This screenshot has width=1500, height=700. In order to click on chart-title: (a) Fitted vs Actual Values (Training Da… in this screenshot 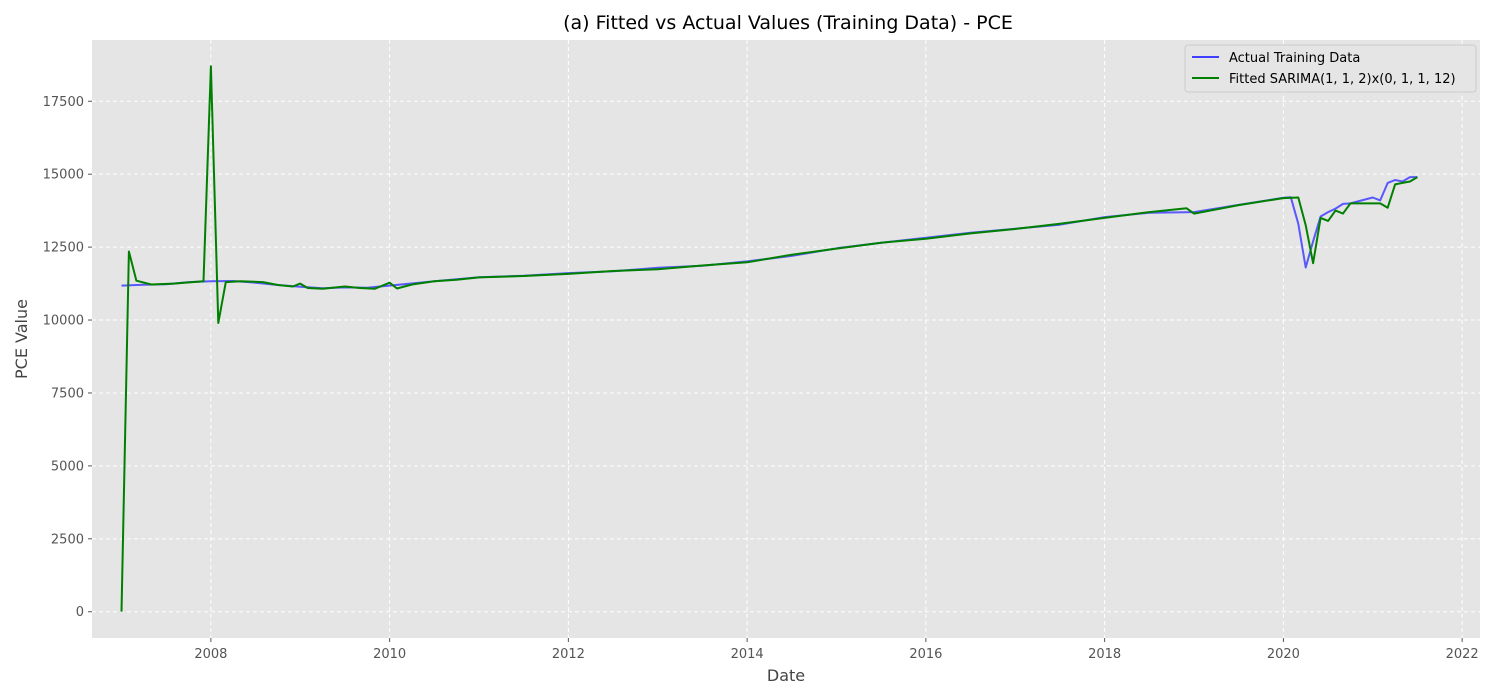, I will do `click(788, 23)`.